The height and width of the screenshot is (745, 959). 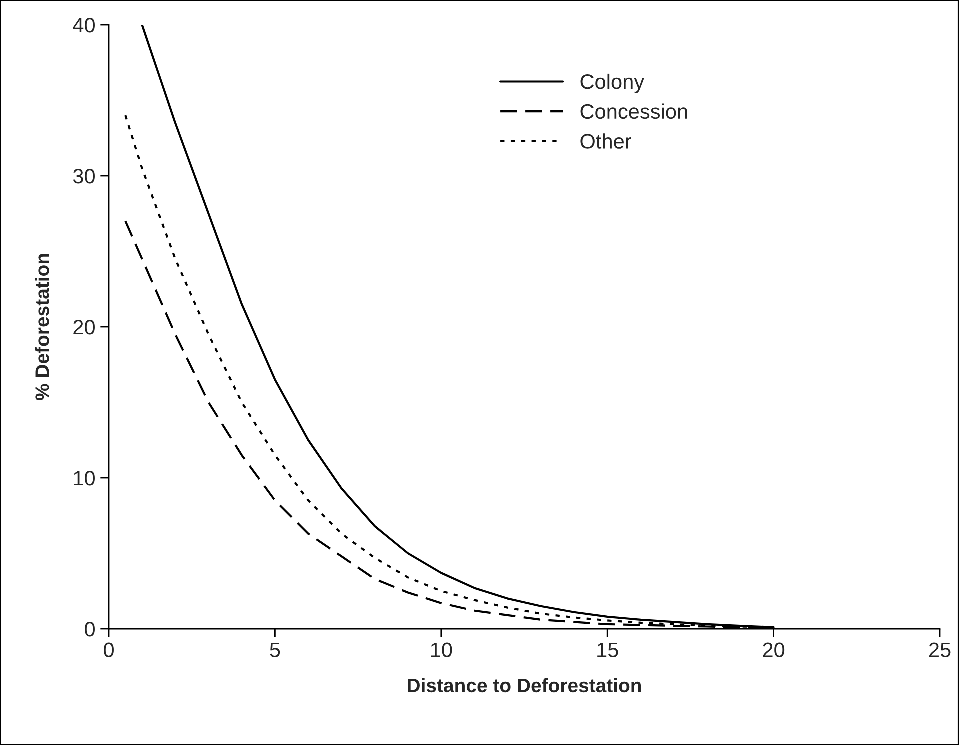 What do you see at coordinates (612, 84) in the screenshot?
I see `legend-label: Colony` at bounding box center [612, 84].